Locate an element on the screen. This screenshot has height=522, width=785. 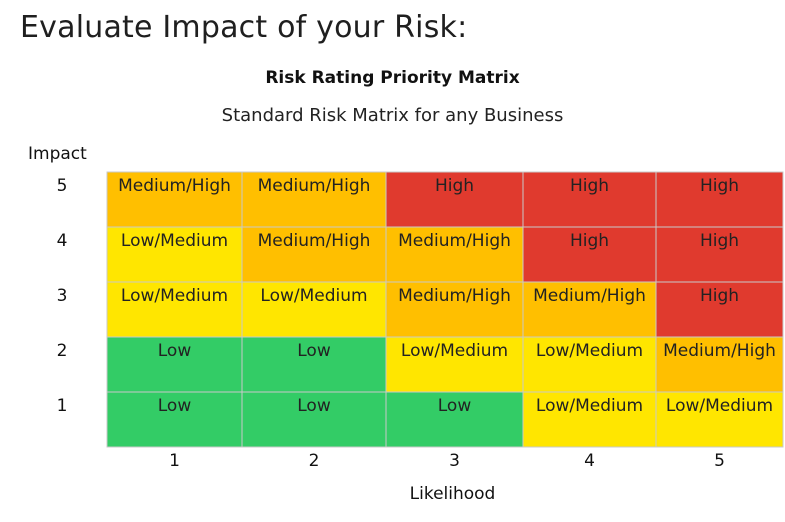
y-tick-label: 3 is located at coordinates (62, 296).